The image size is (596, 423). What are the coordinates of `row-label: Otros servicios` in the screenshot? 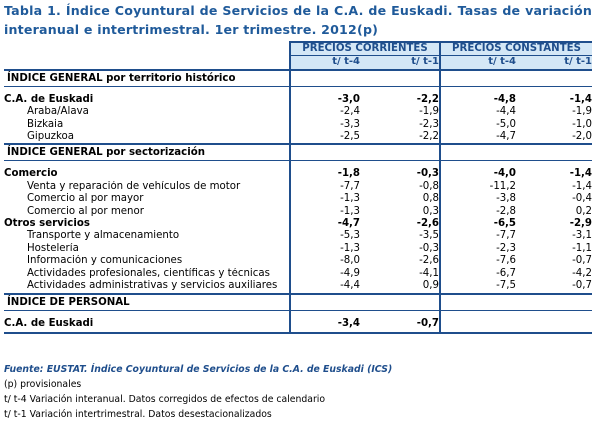 It's located at (47, 224).